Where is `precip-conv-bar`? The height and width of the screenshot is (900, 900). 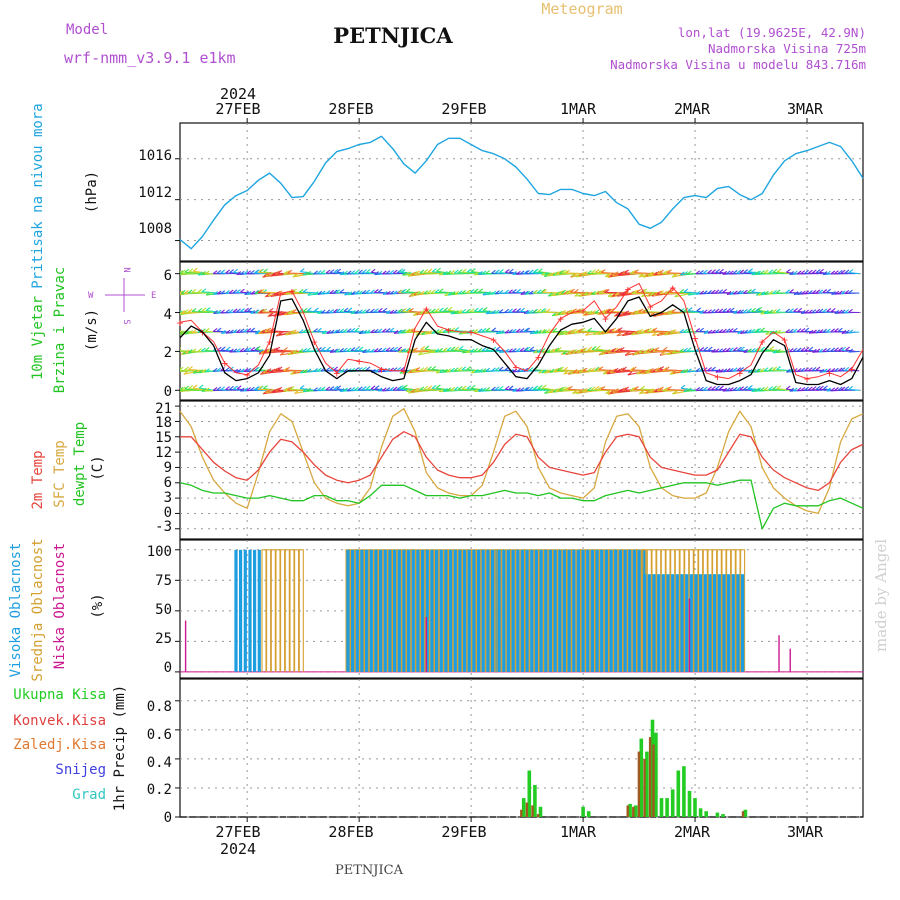
precip-conv-bar is located at coordinates (743, 814).